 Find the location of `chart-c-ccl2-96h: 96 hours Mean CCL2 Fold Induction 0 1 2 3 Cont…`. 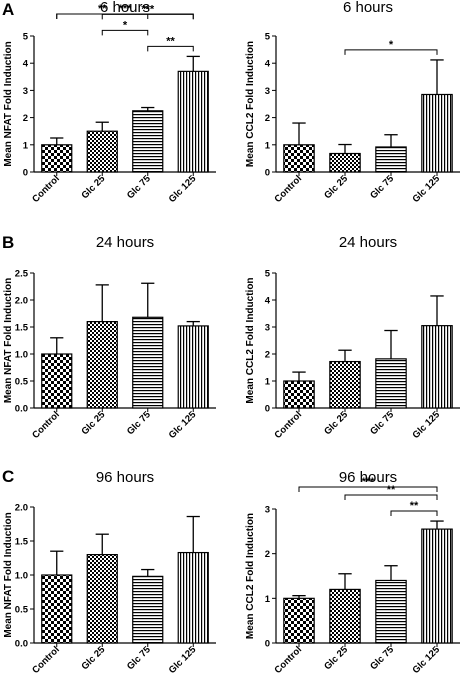

chart-c-ccl2-96h: 96 hours Mean CCL2 Fold Induction 0 1 2 3 Cont… is located at coordinates (352, 572).